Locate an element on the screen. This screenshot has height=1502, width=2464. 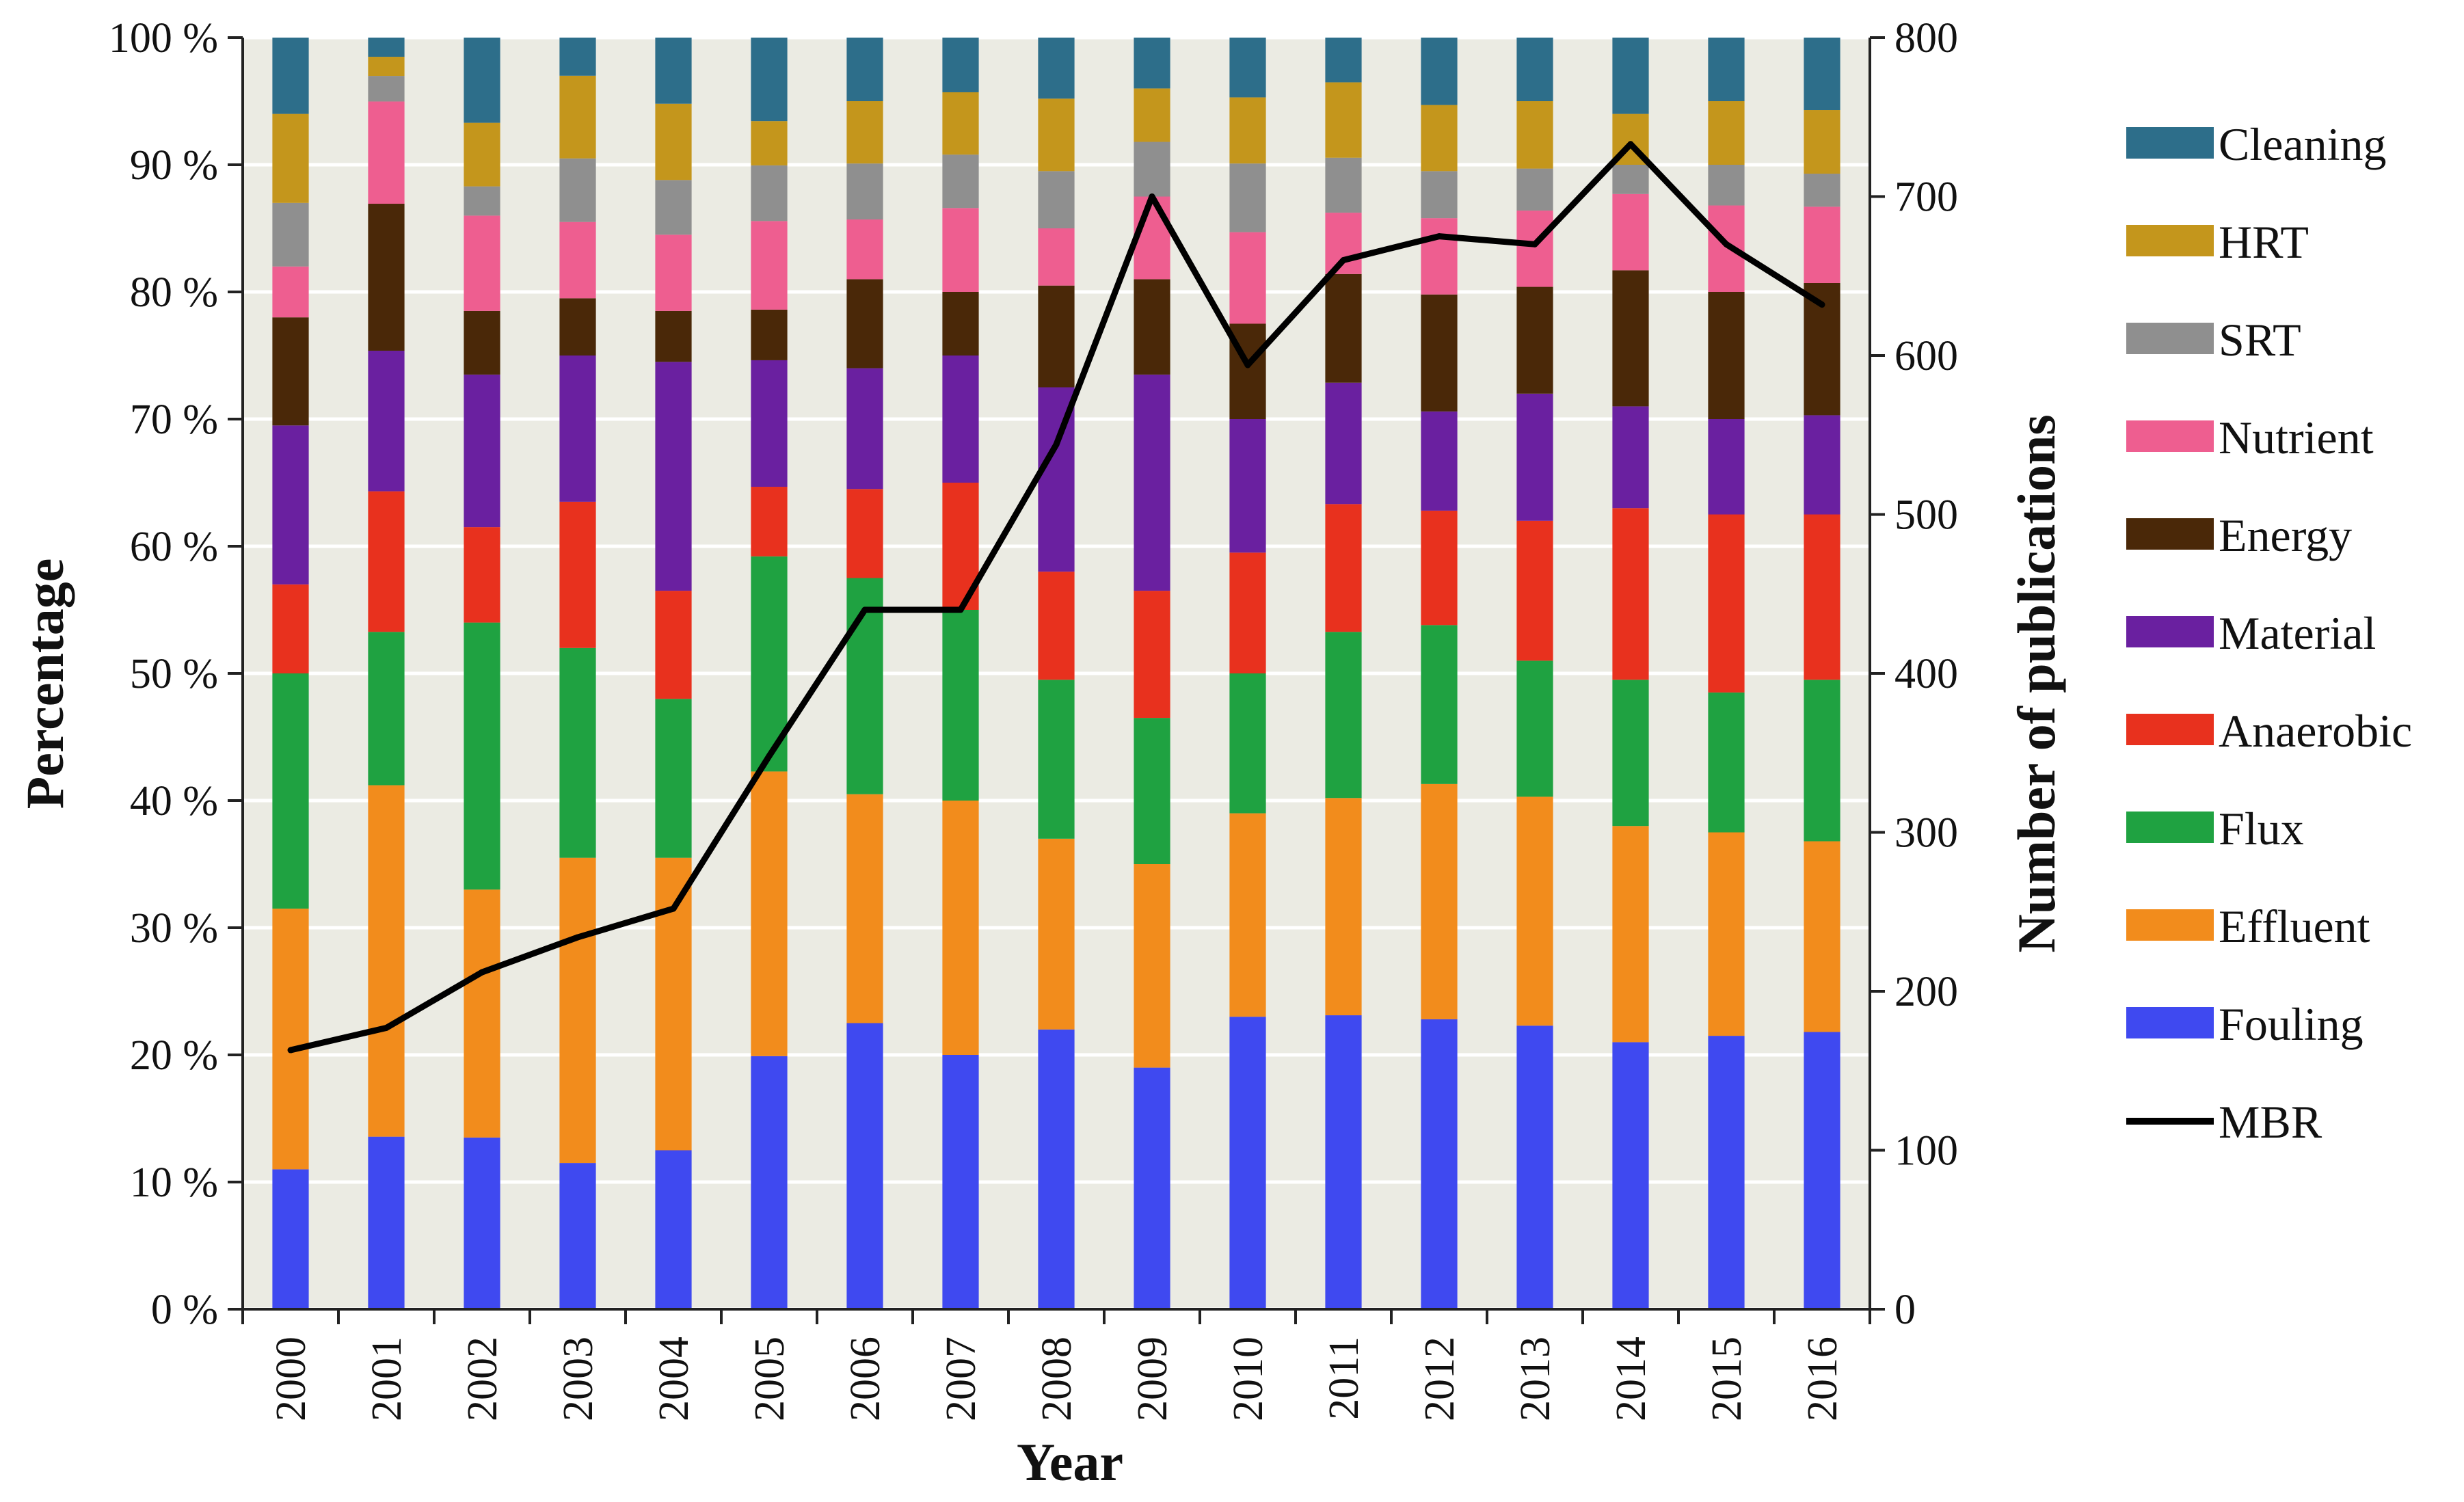
mbr-point-2015 is located at coordinates (1726, 244).